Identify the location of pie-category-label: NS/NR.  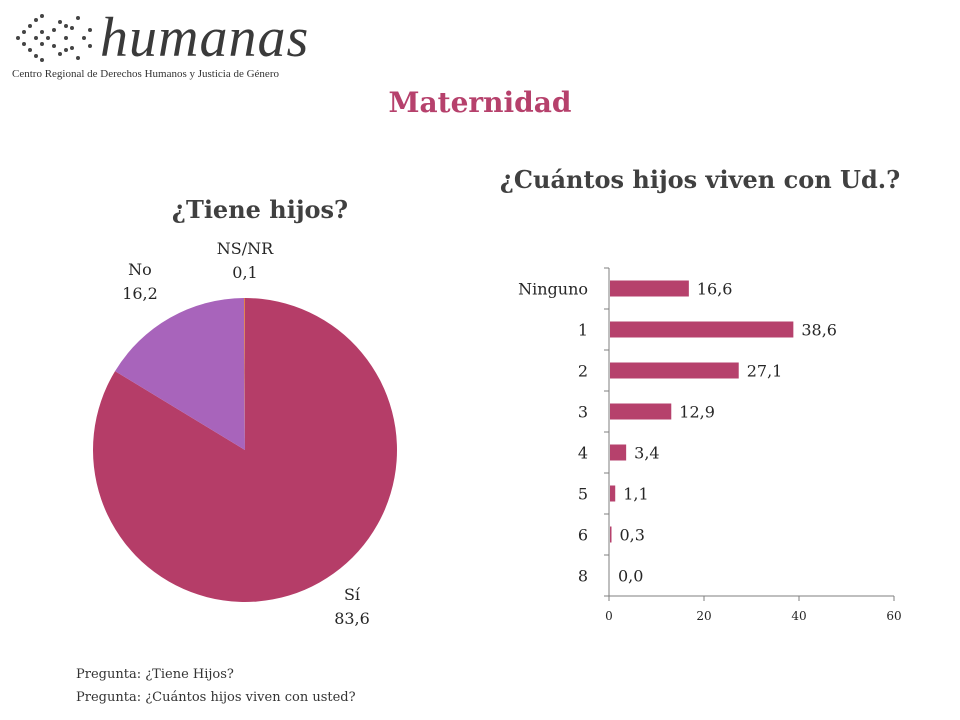
(245, 248).